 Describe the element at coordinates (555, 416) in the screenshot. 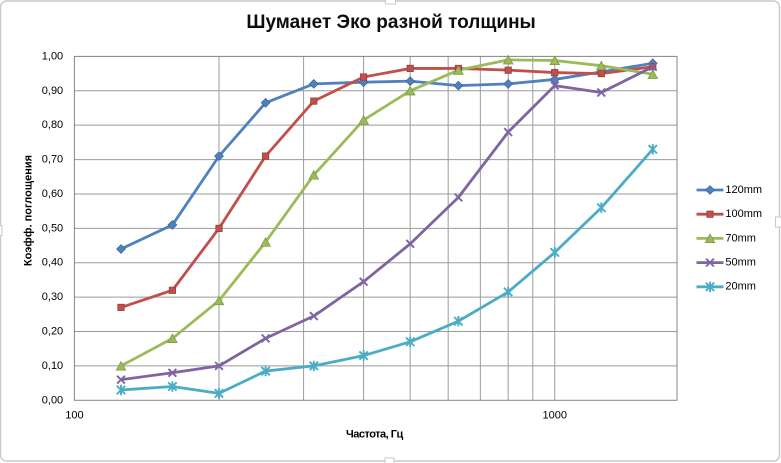

I see `svg-text: 1000` at that location.